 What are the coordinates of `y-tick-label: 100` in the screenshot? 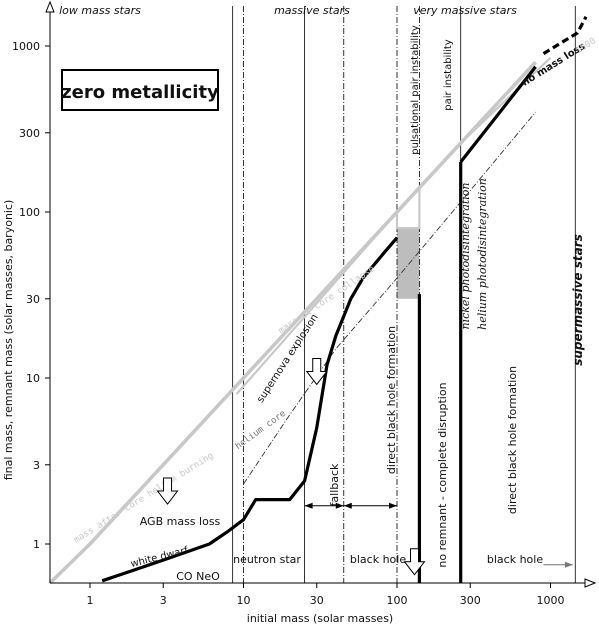 It's located at (29, 212).